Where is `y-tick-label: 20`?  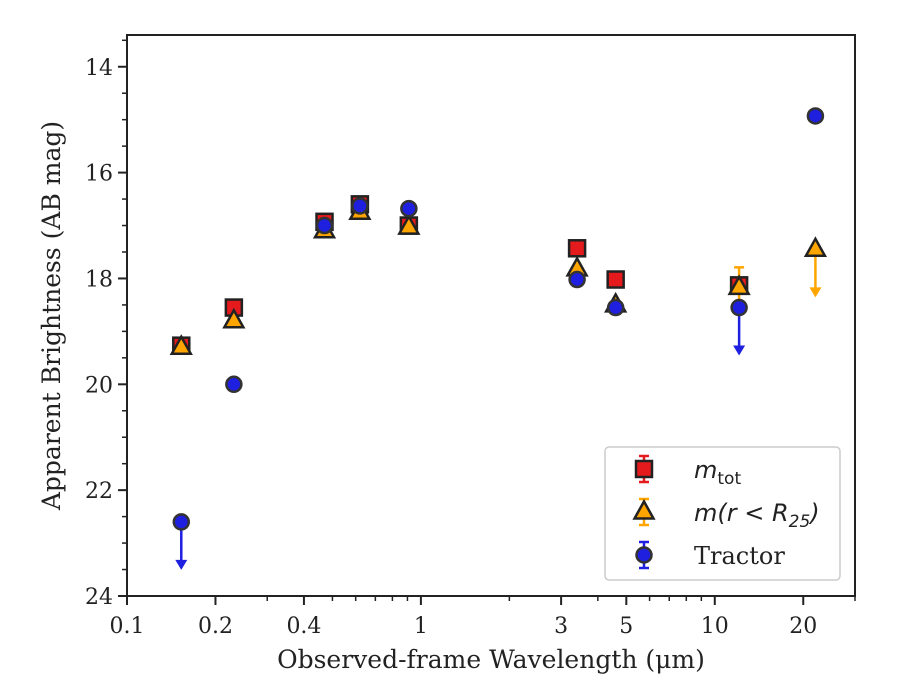
y-tick-label: 20 is located at coordinates (99, 385).